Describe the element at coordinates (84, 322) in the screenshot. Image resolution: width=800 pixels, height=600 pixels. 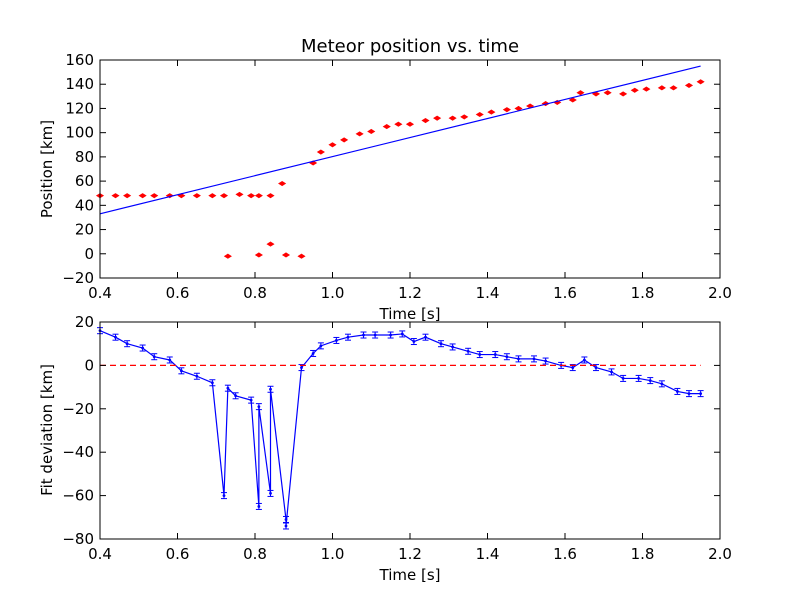
I see `bottom-ytick-label: 20` at that location.